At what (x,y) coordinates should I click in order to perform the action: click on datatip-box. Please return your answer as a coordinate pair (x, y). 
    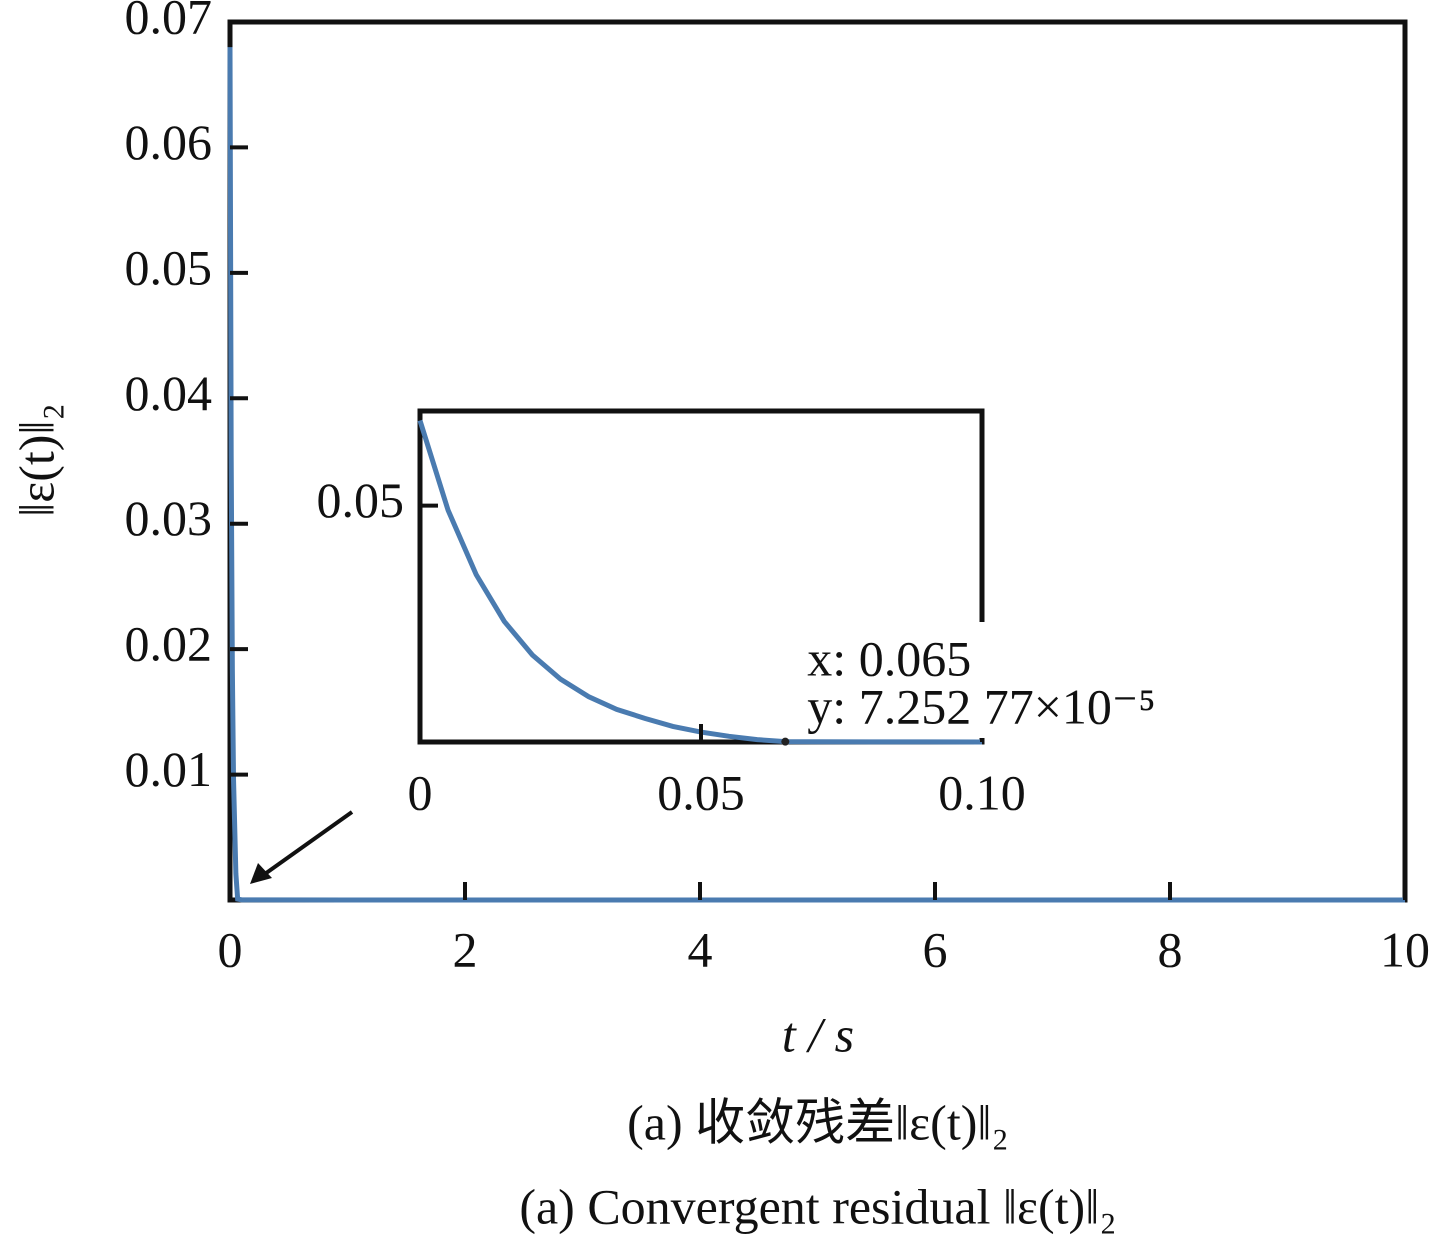
    Looking at the image, I should click on (920, 680).